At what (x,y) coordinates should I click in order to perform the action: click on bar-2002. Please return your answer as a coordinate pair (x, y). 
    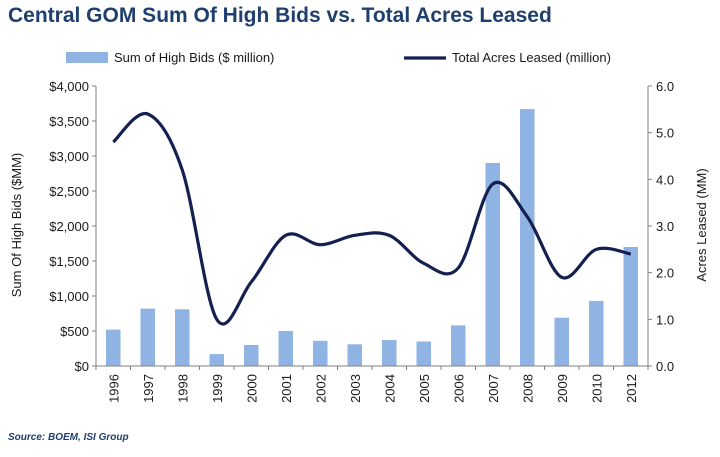
    Looking at the image, I should click on (320, 353).